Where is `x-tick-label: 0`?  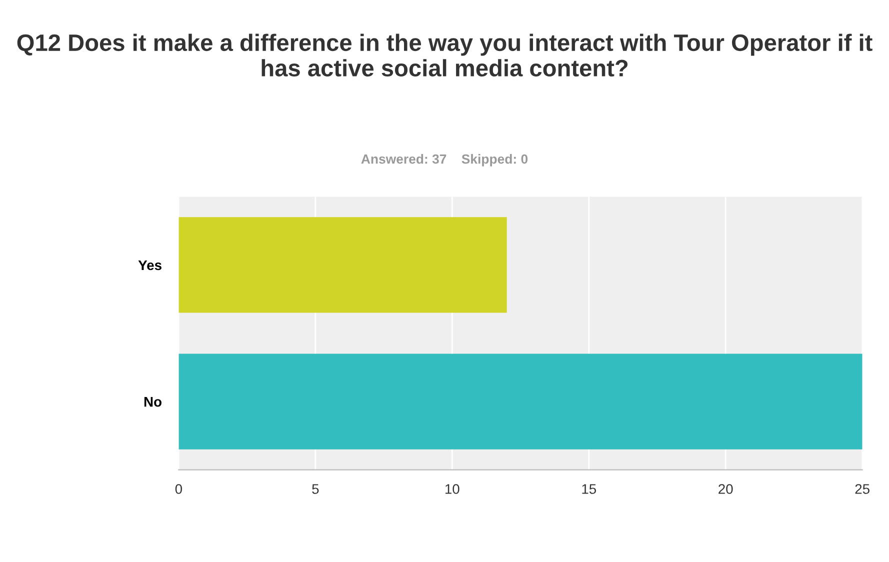
x-tick-label: 0 is located at coordinates (178, 489).